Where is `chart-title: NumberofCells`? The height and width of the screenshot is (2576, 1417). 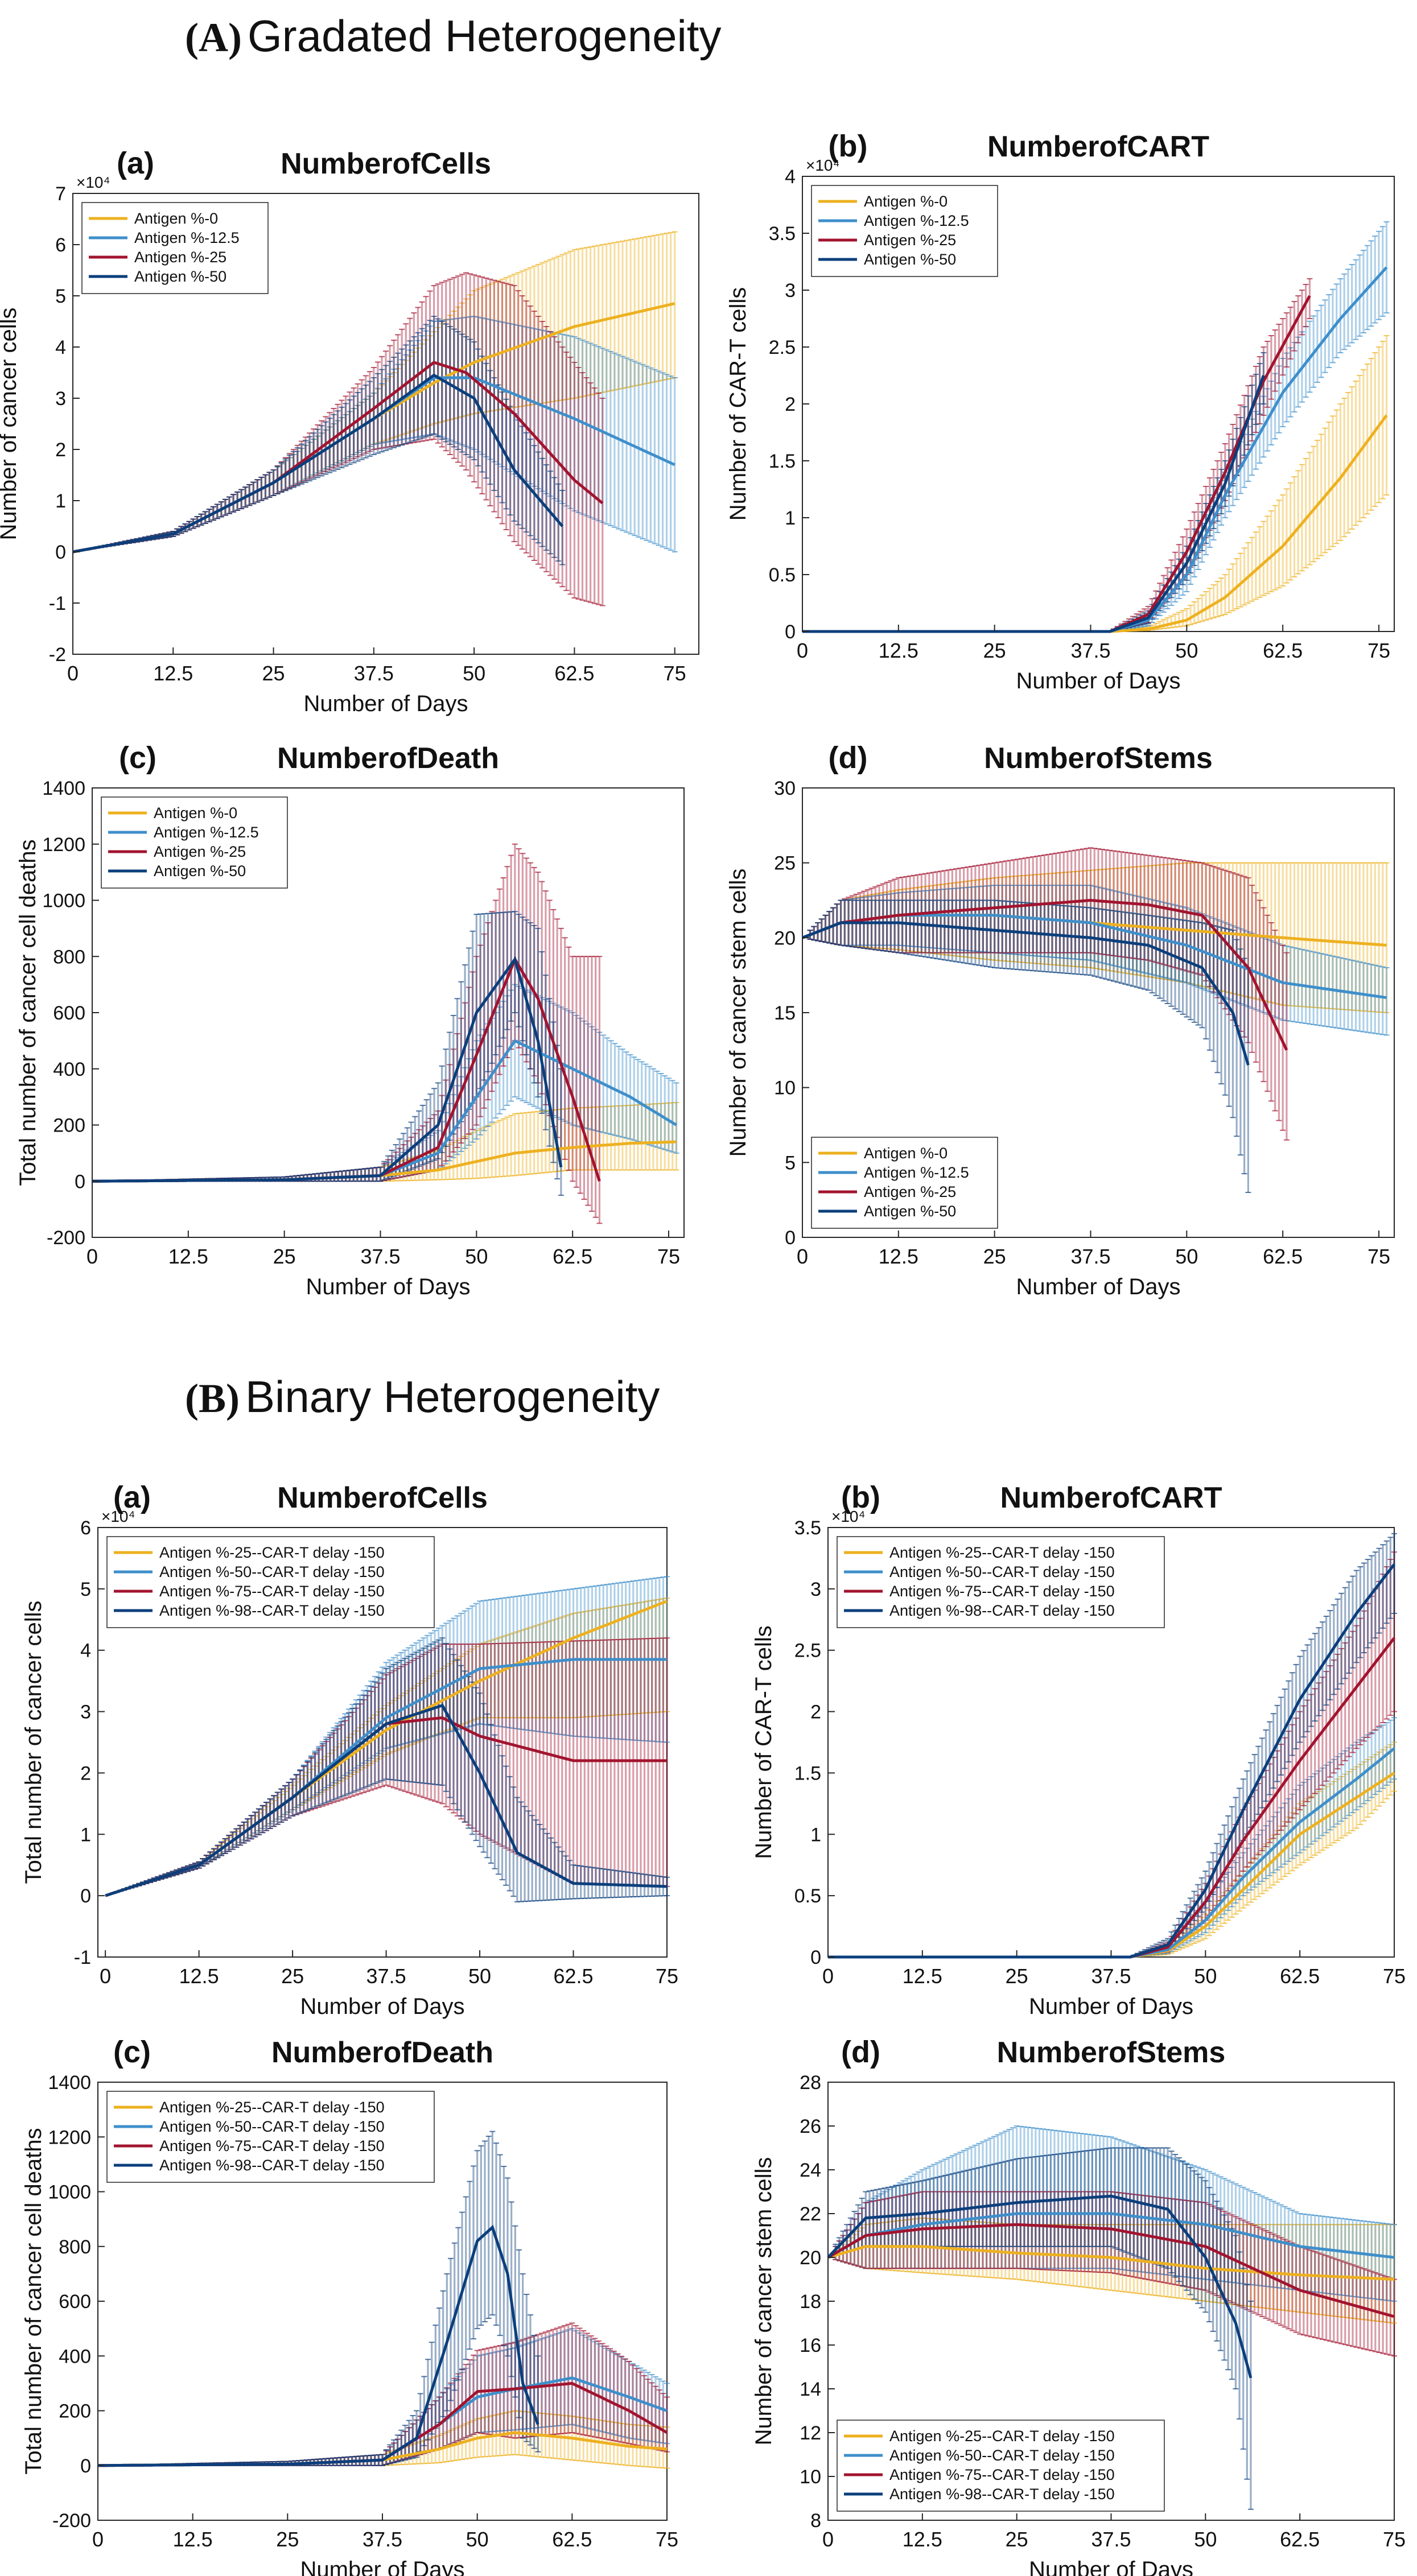 chart-title: NumberofCells is located at coordinates (386, 164).